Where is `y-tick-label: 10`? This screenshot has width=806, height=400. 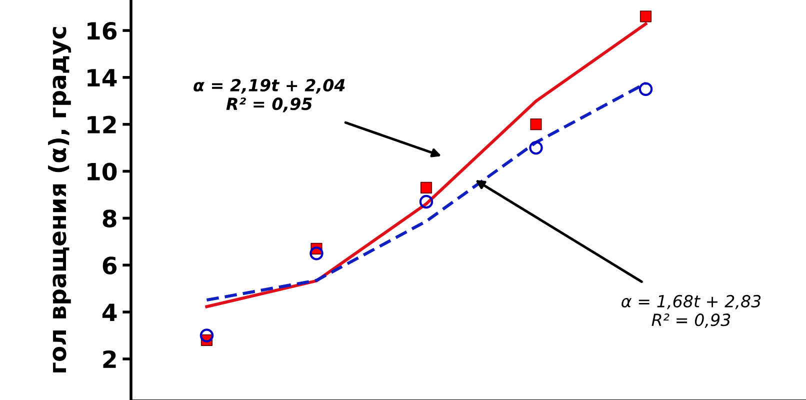 y-tick-label: 10 is located at coordinates (102, 171).